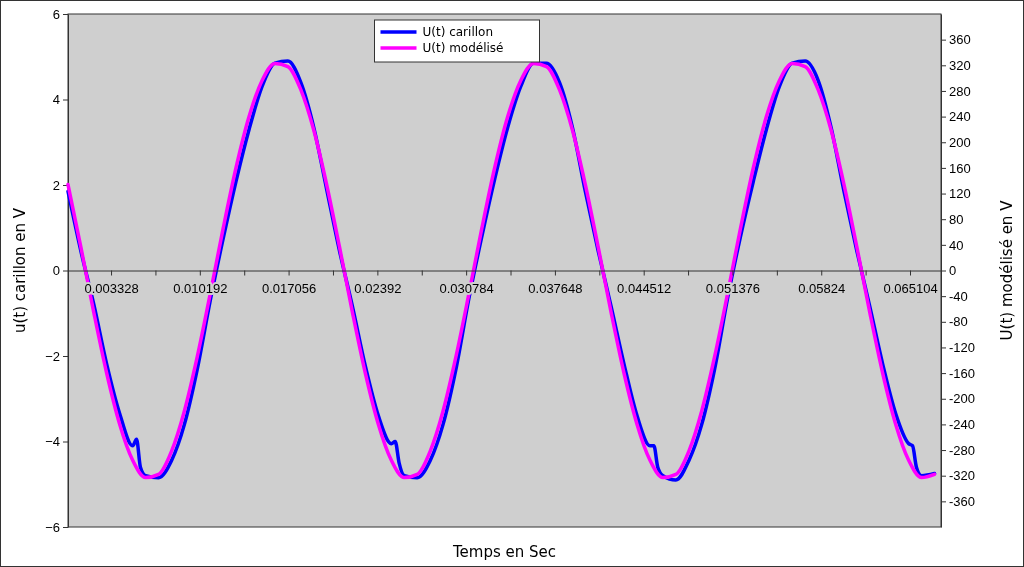 This screenshot has width=1024, height=567. I want to click on x-tick-label: 0.044512, so click(644, 288).